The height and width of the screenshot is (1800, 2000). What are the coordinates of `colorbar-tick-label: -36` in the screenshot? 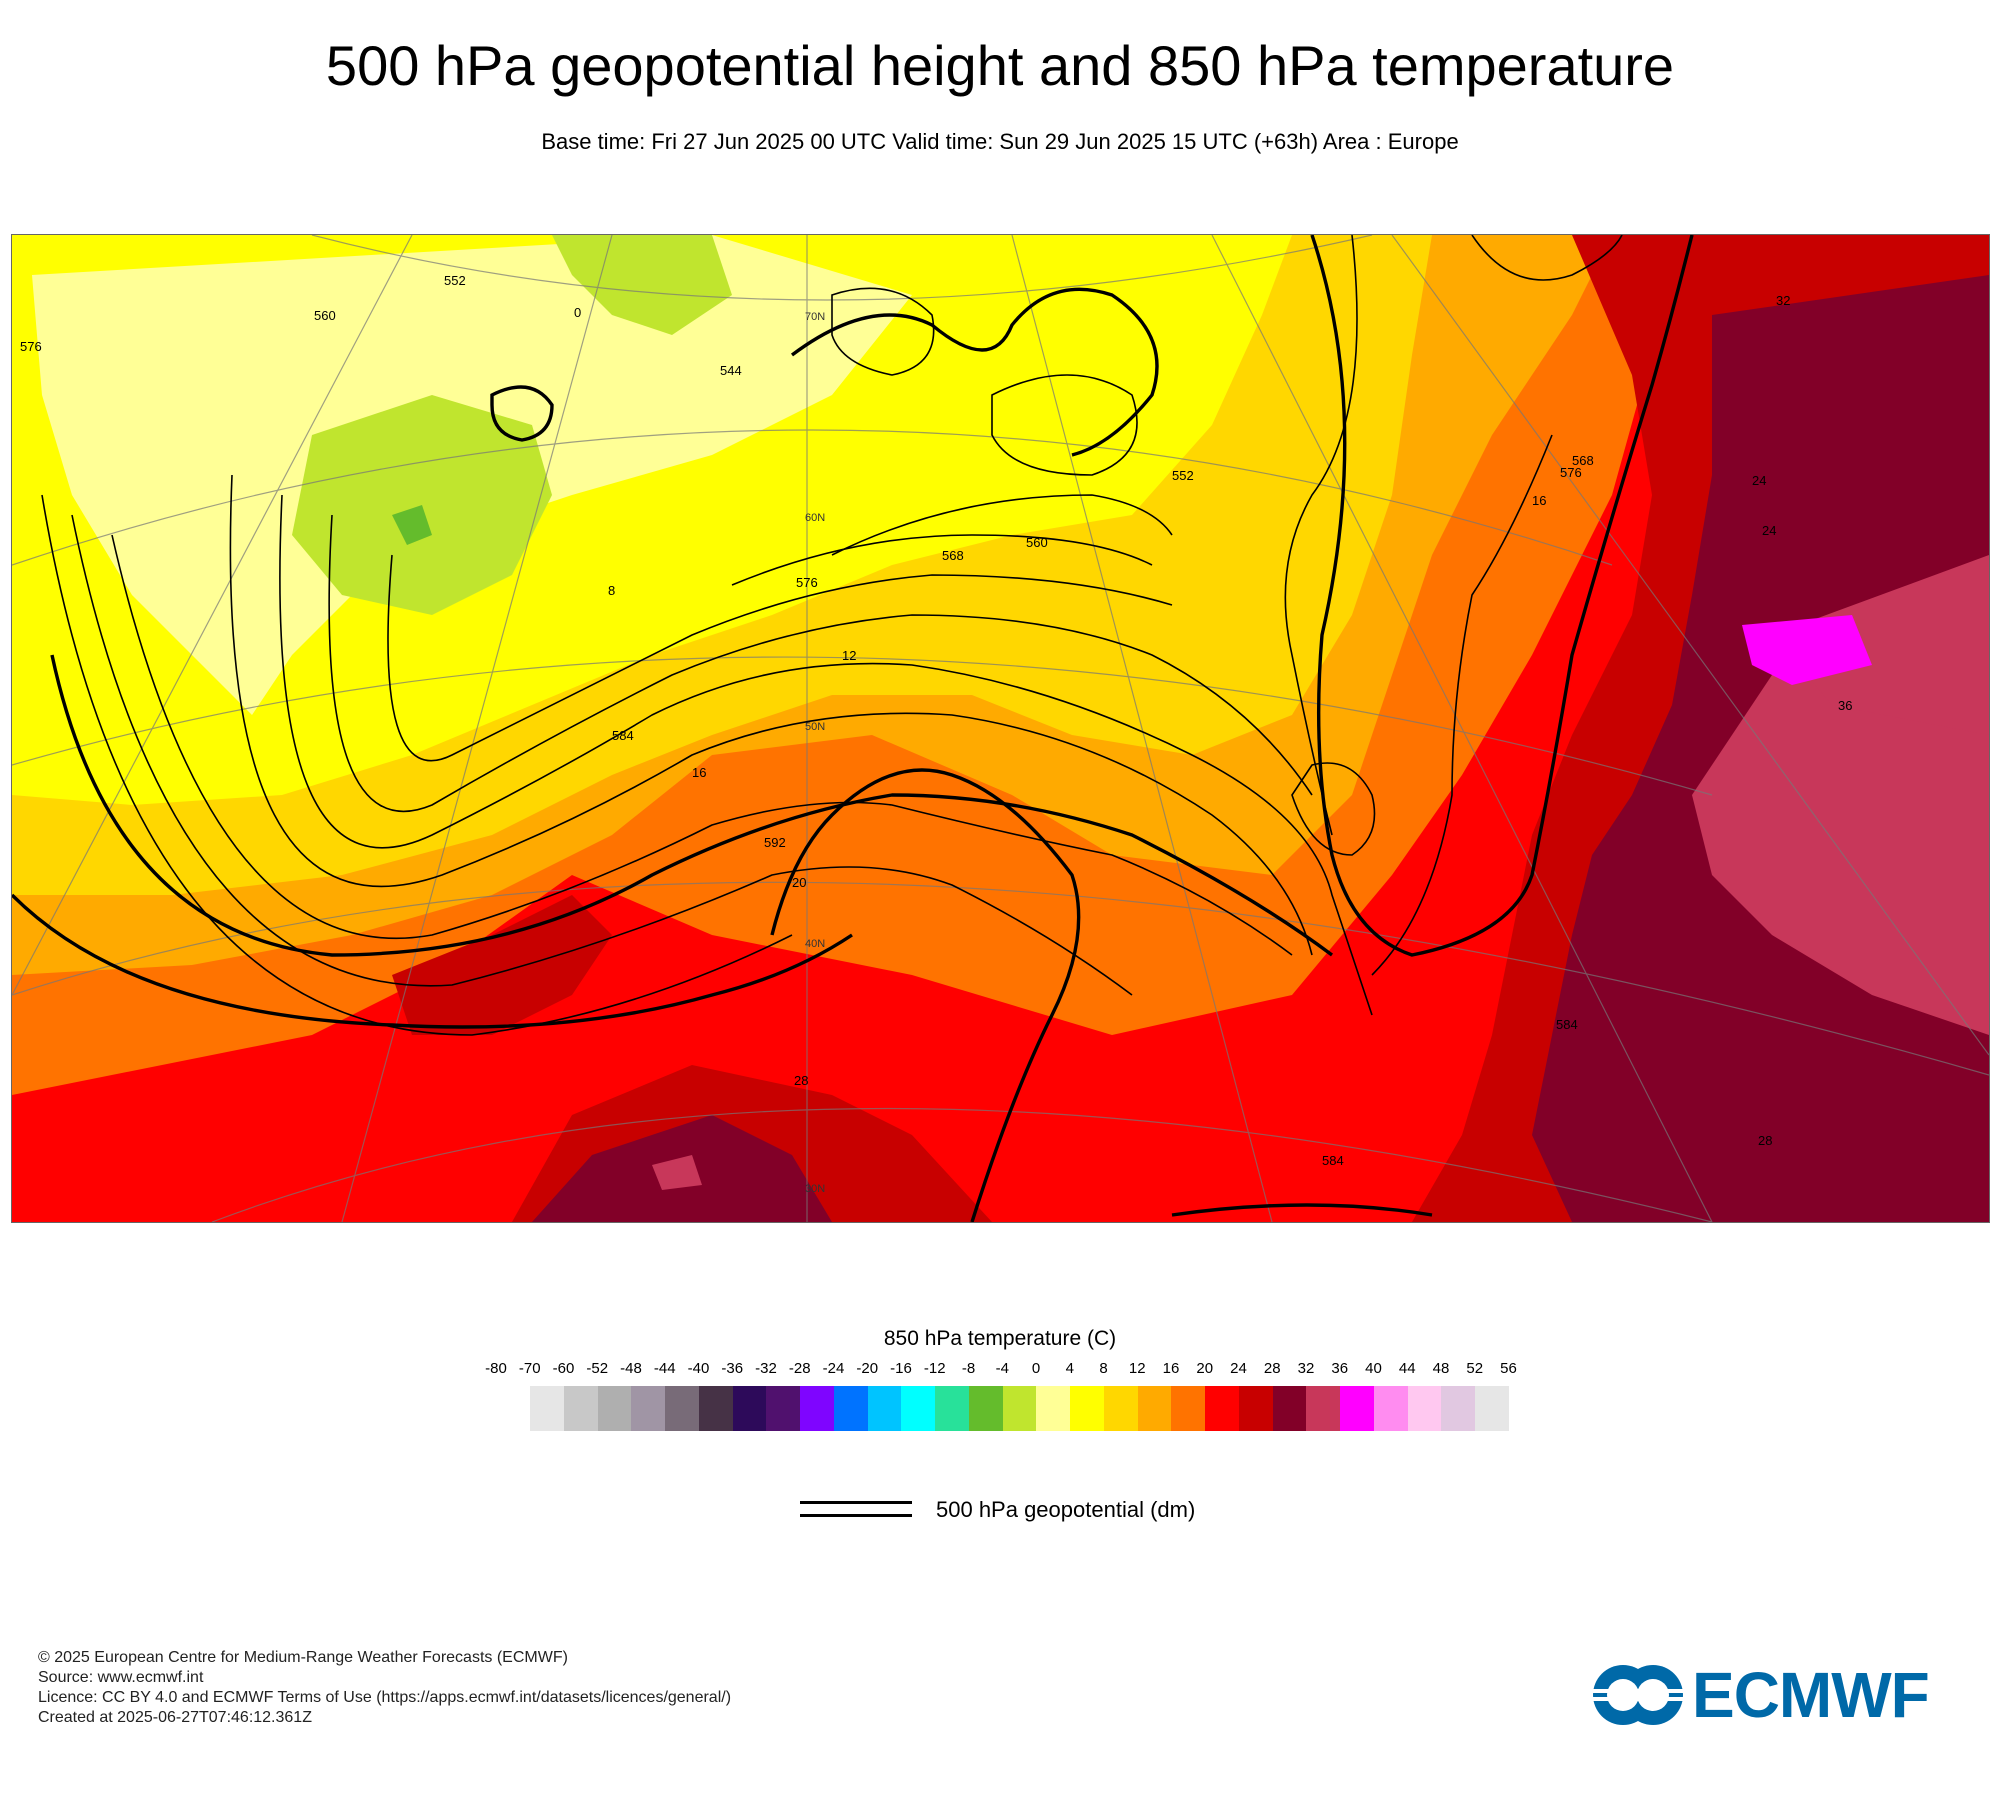 It's located at (732, 1368).